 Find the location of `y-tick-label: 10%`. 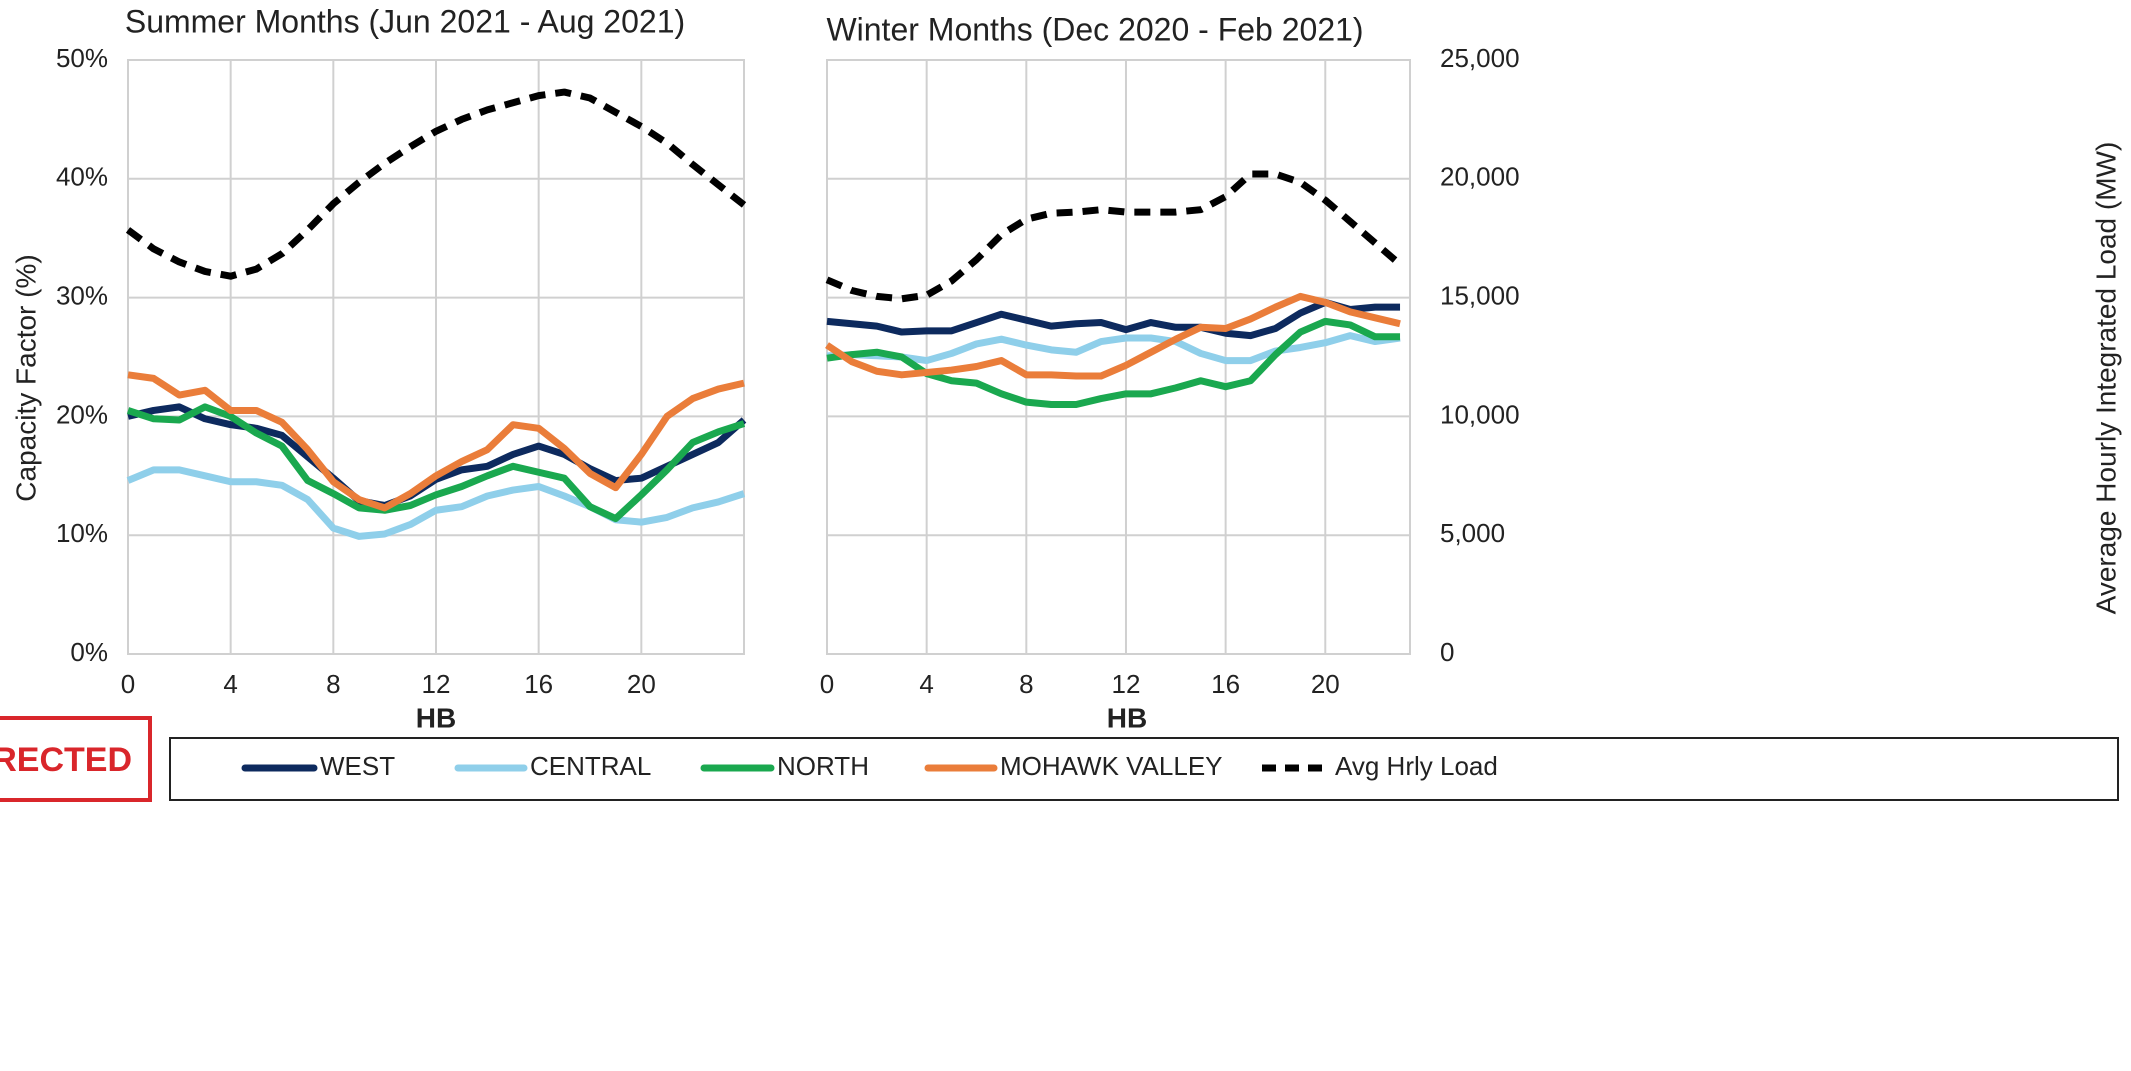

y-tick-label: 10% is located at coordinates (82, 533).